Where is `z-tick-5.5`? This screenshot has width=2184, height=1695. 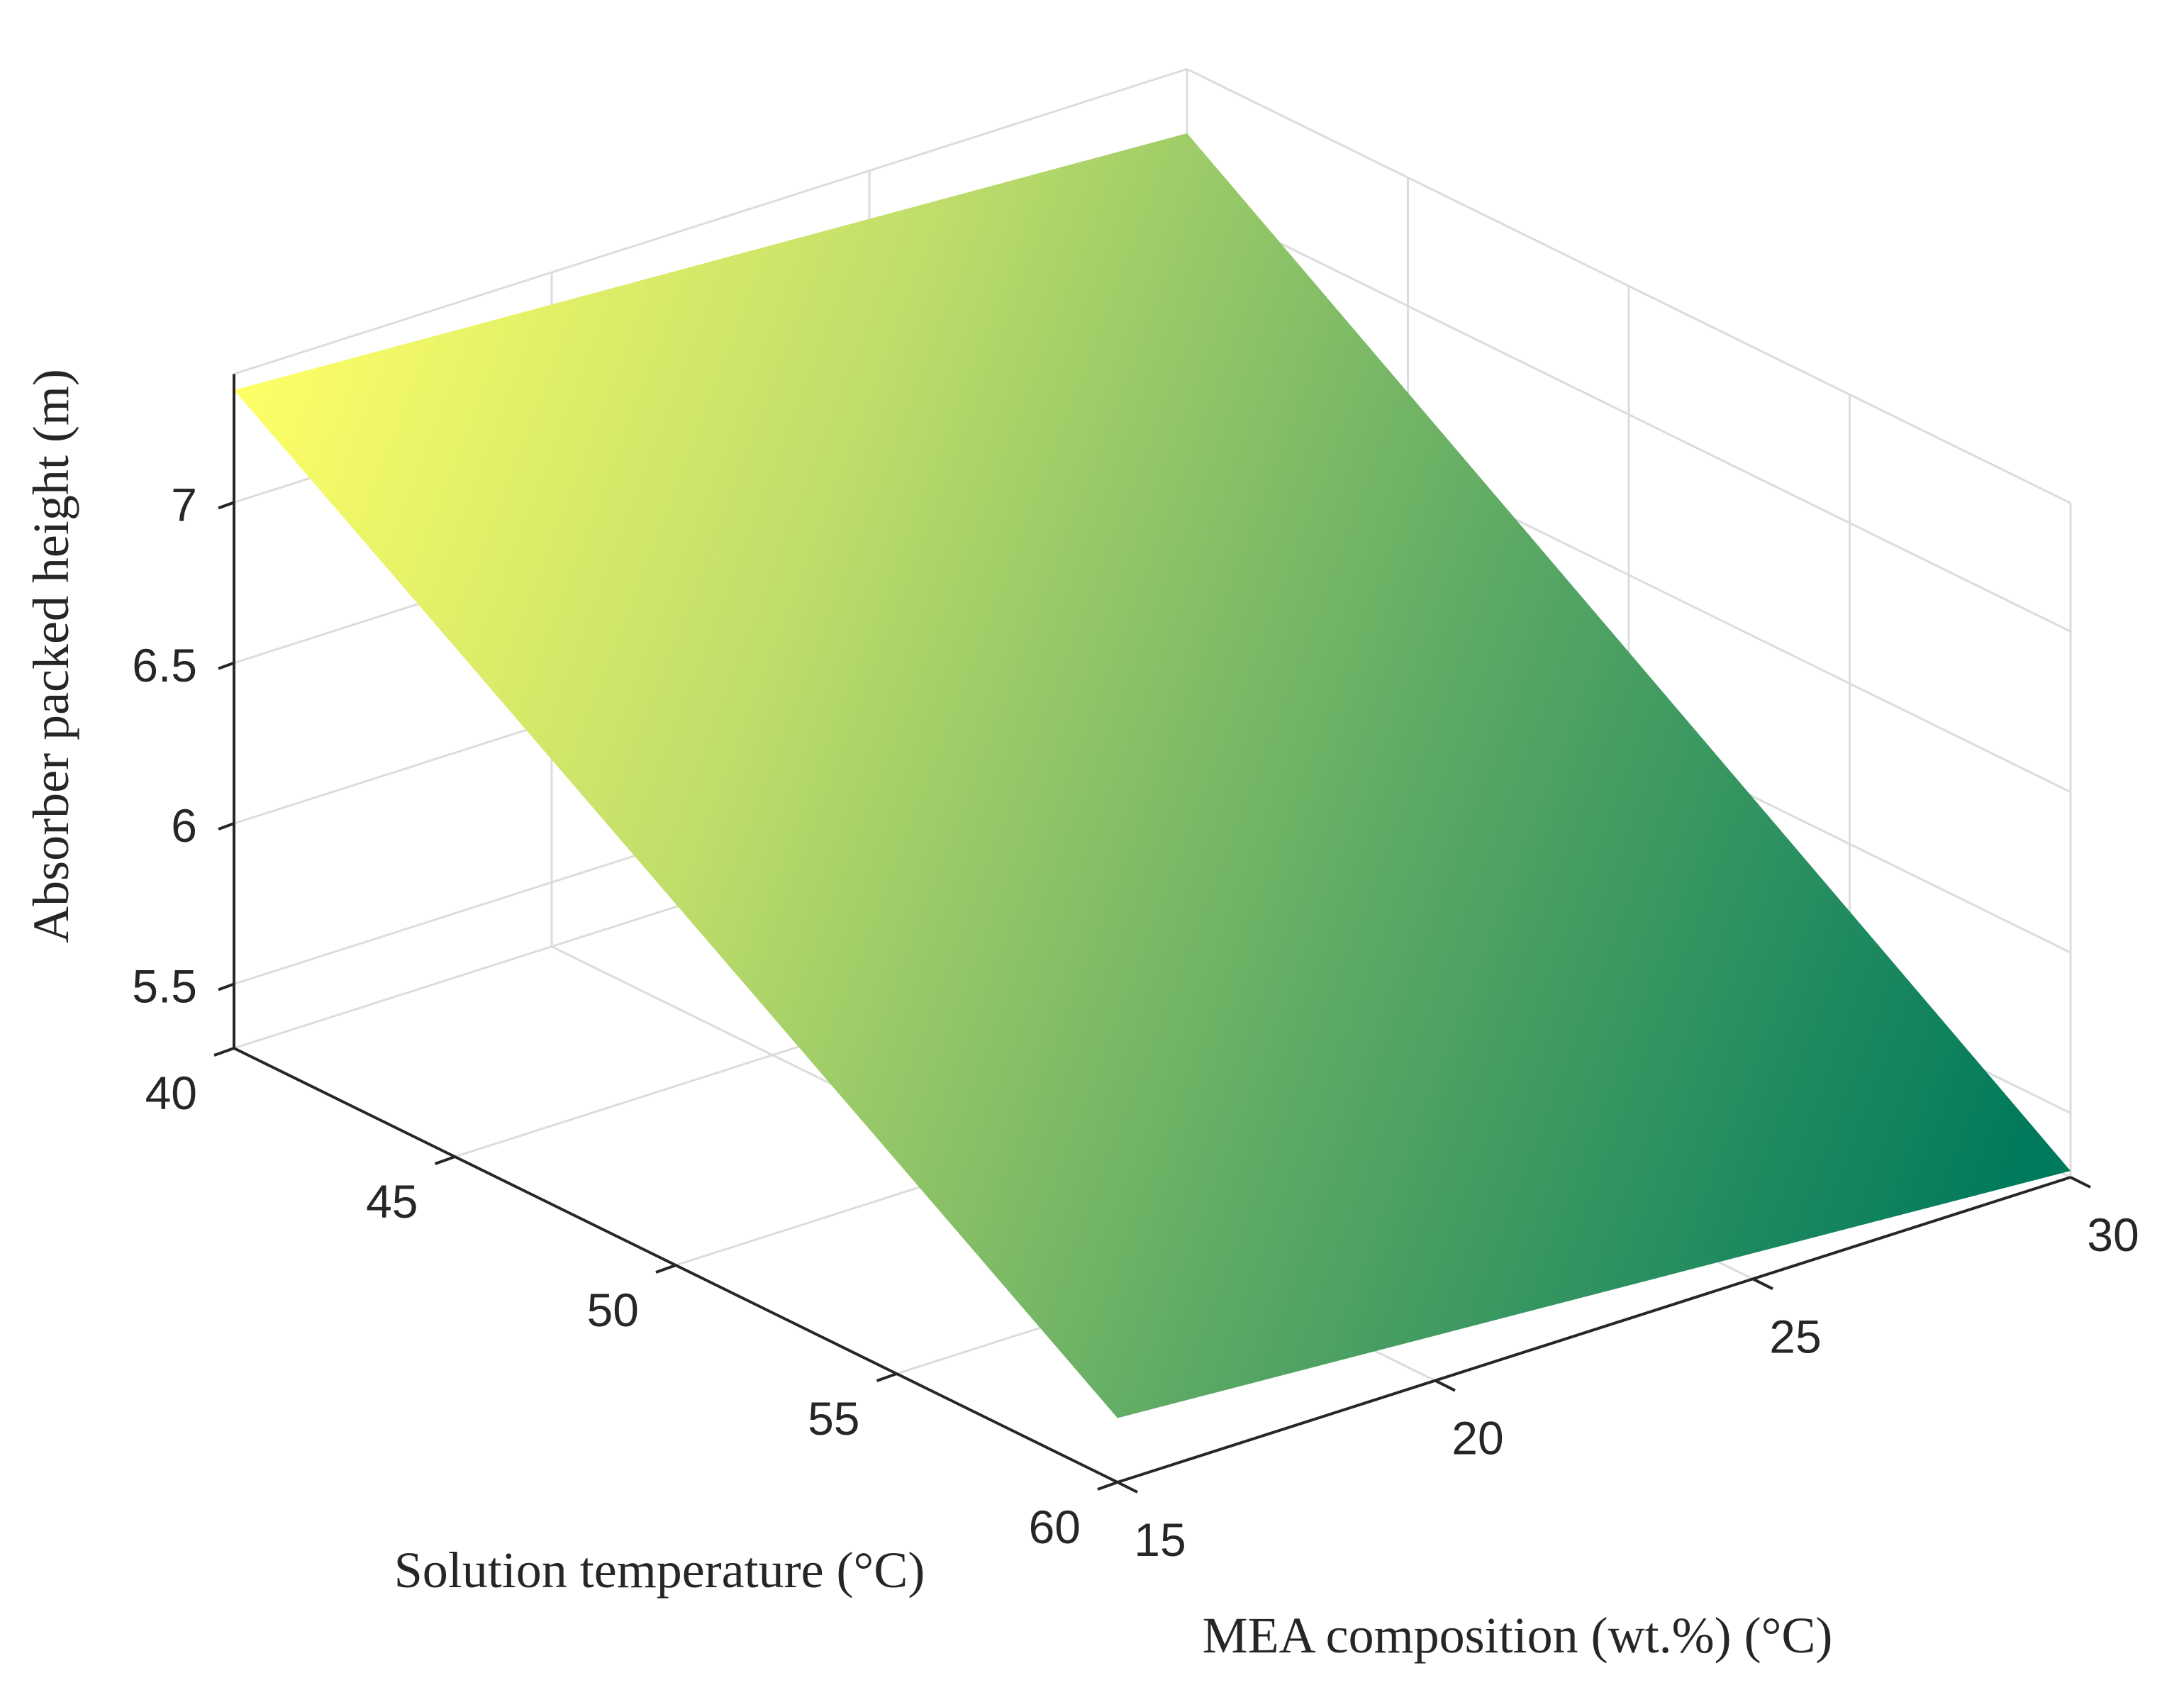
z-tick-5.5 is located at coordinates (227, 986).